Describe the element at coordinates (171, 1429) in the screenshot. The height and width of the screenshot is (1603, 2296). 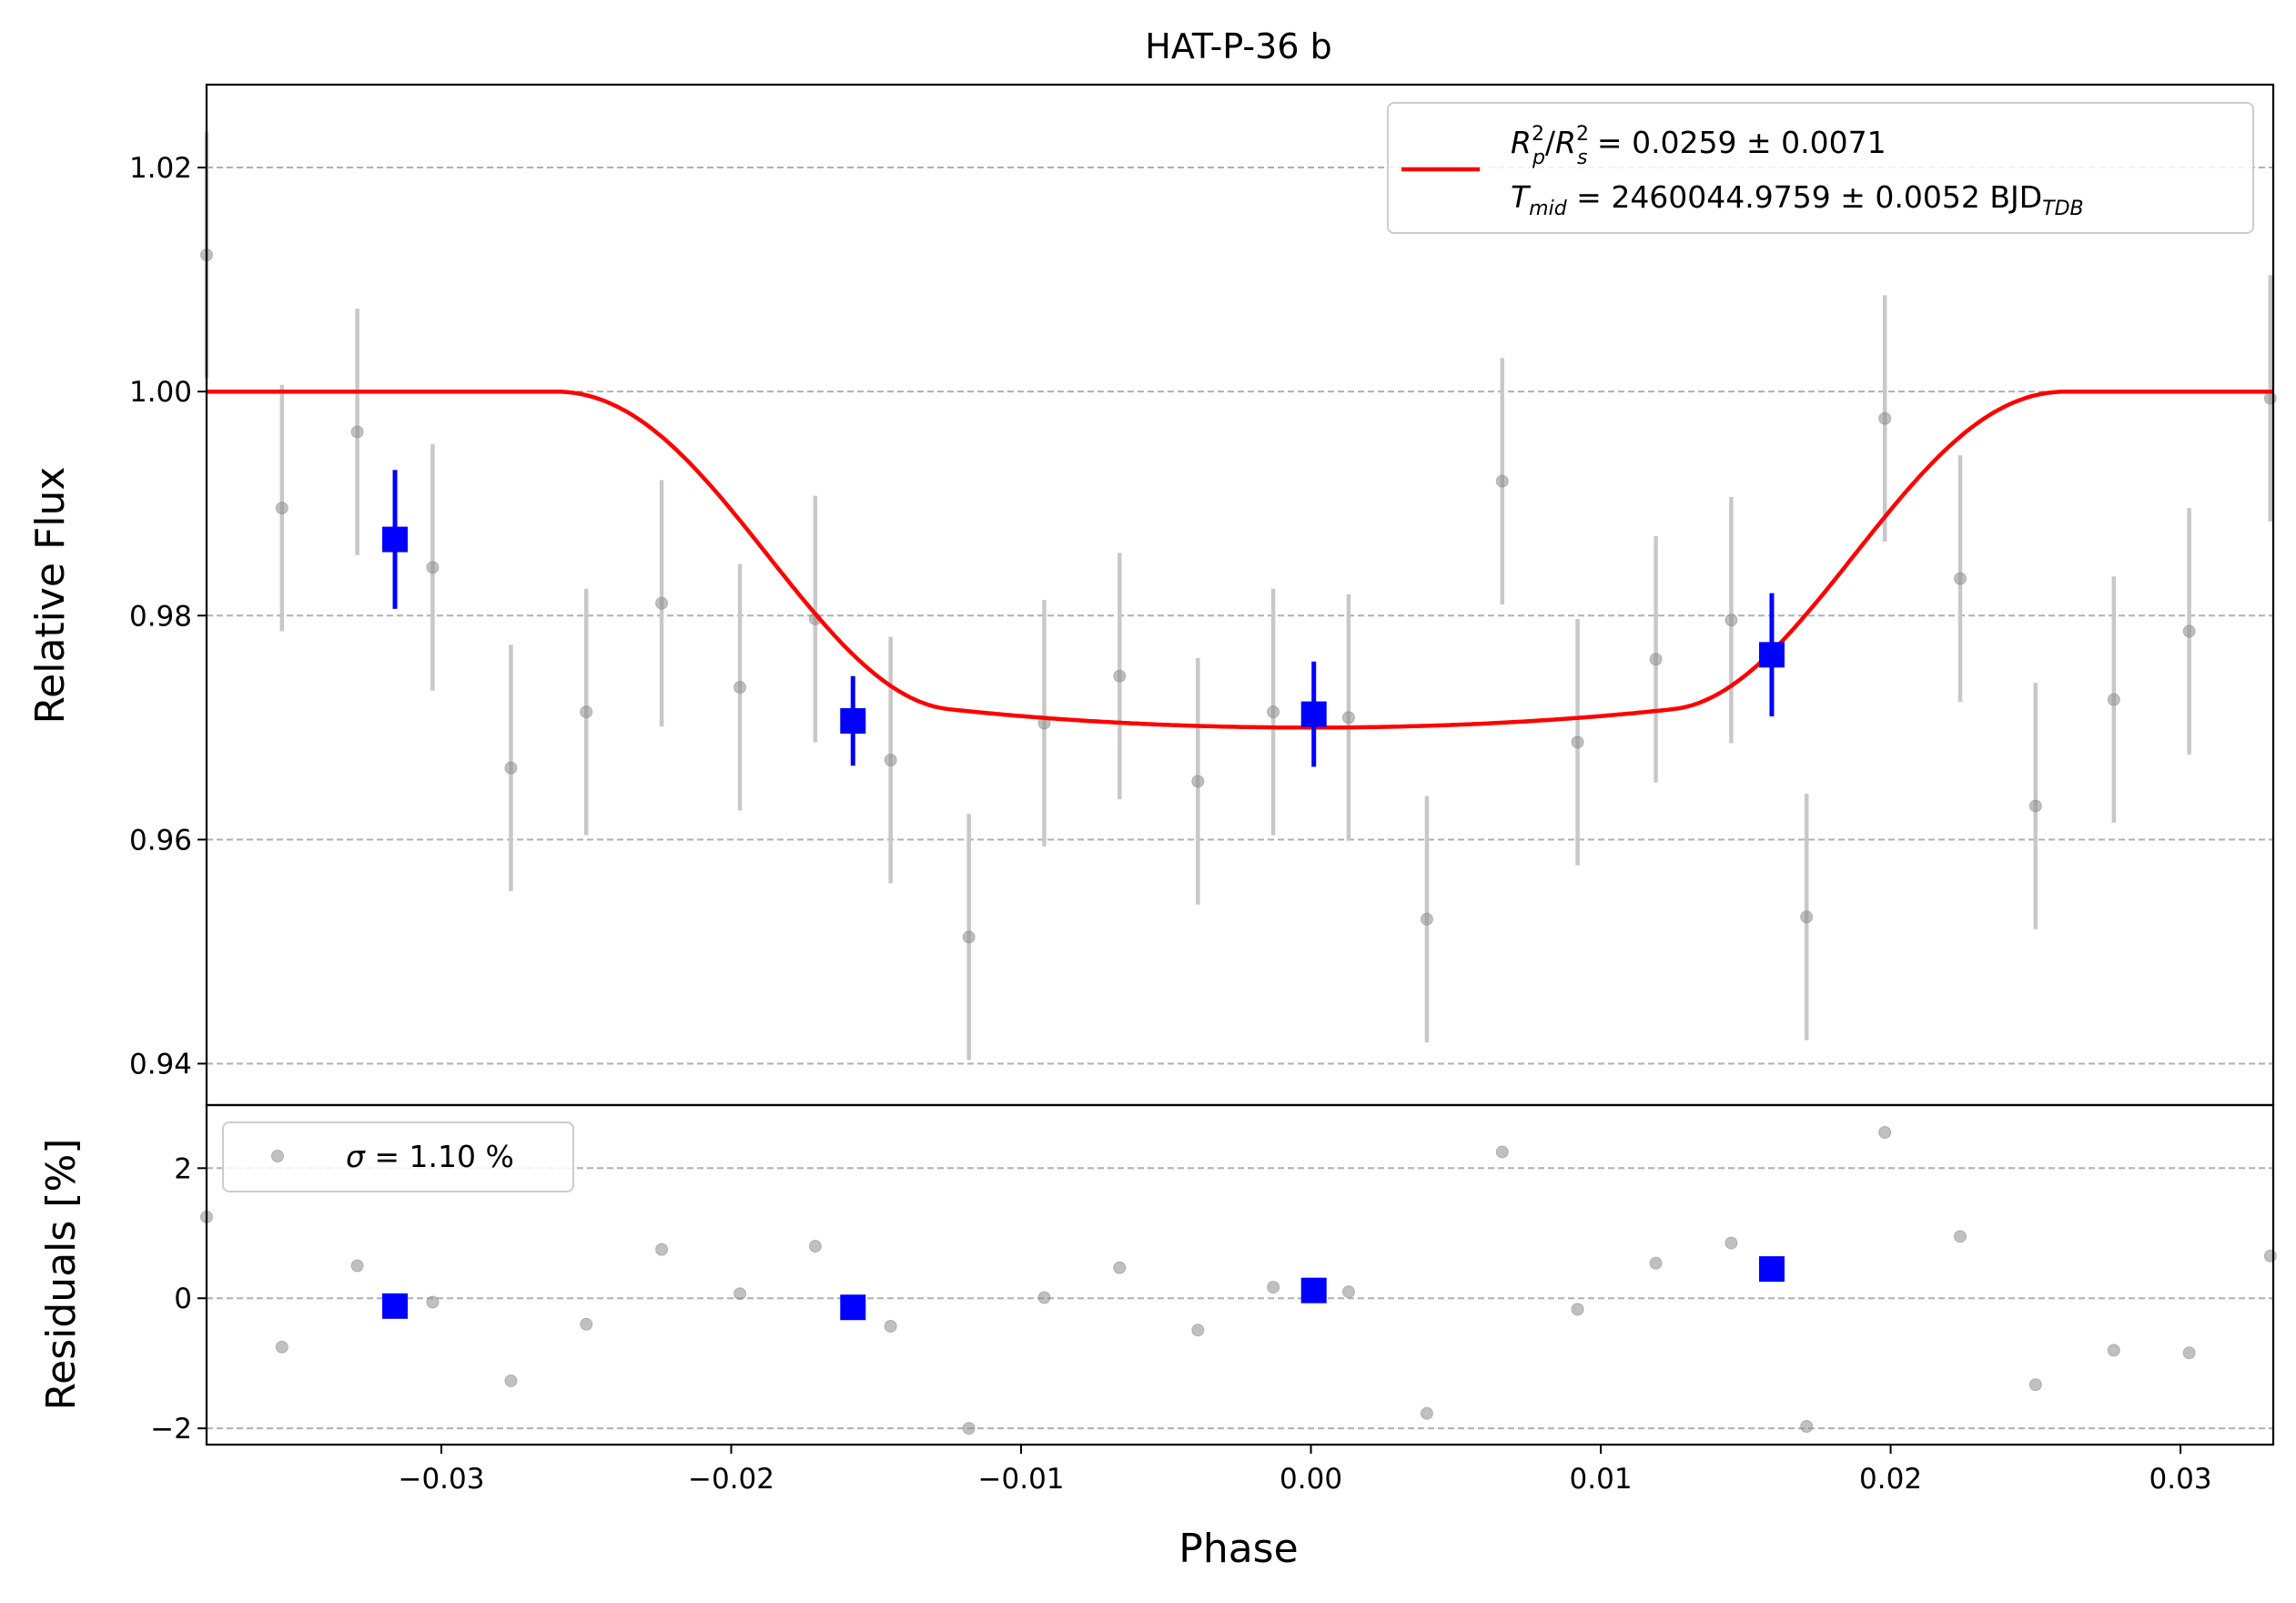
I see `residual-y-tick-label: −2` at that location.